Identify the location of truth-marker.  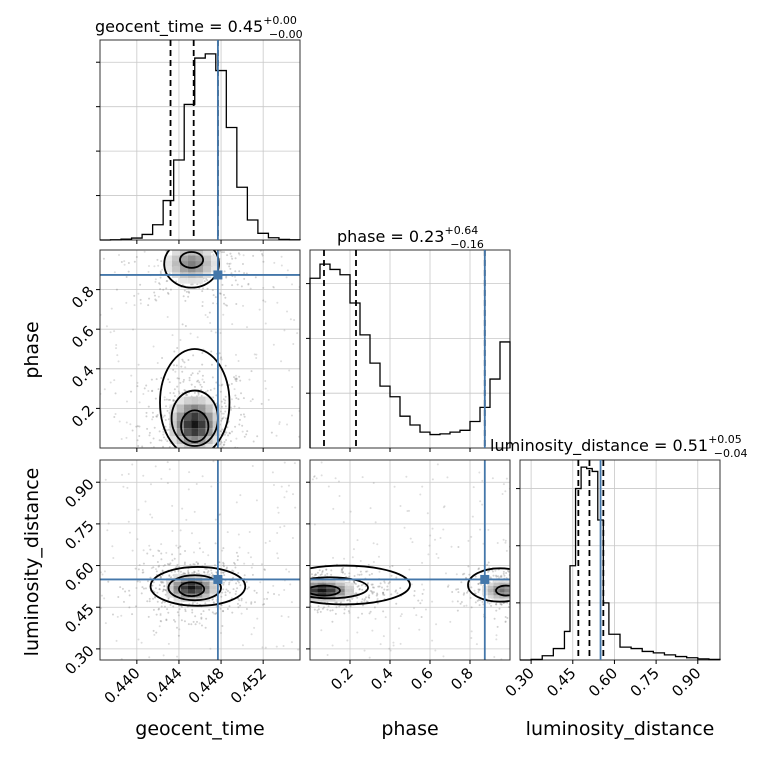
(218, 579).